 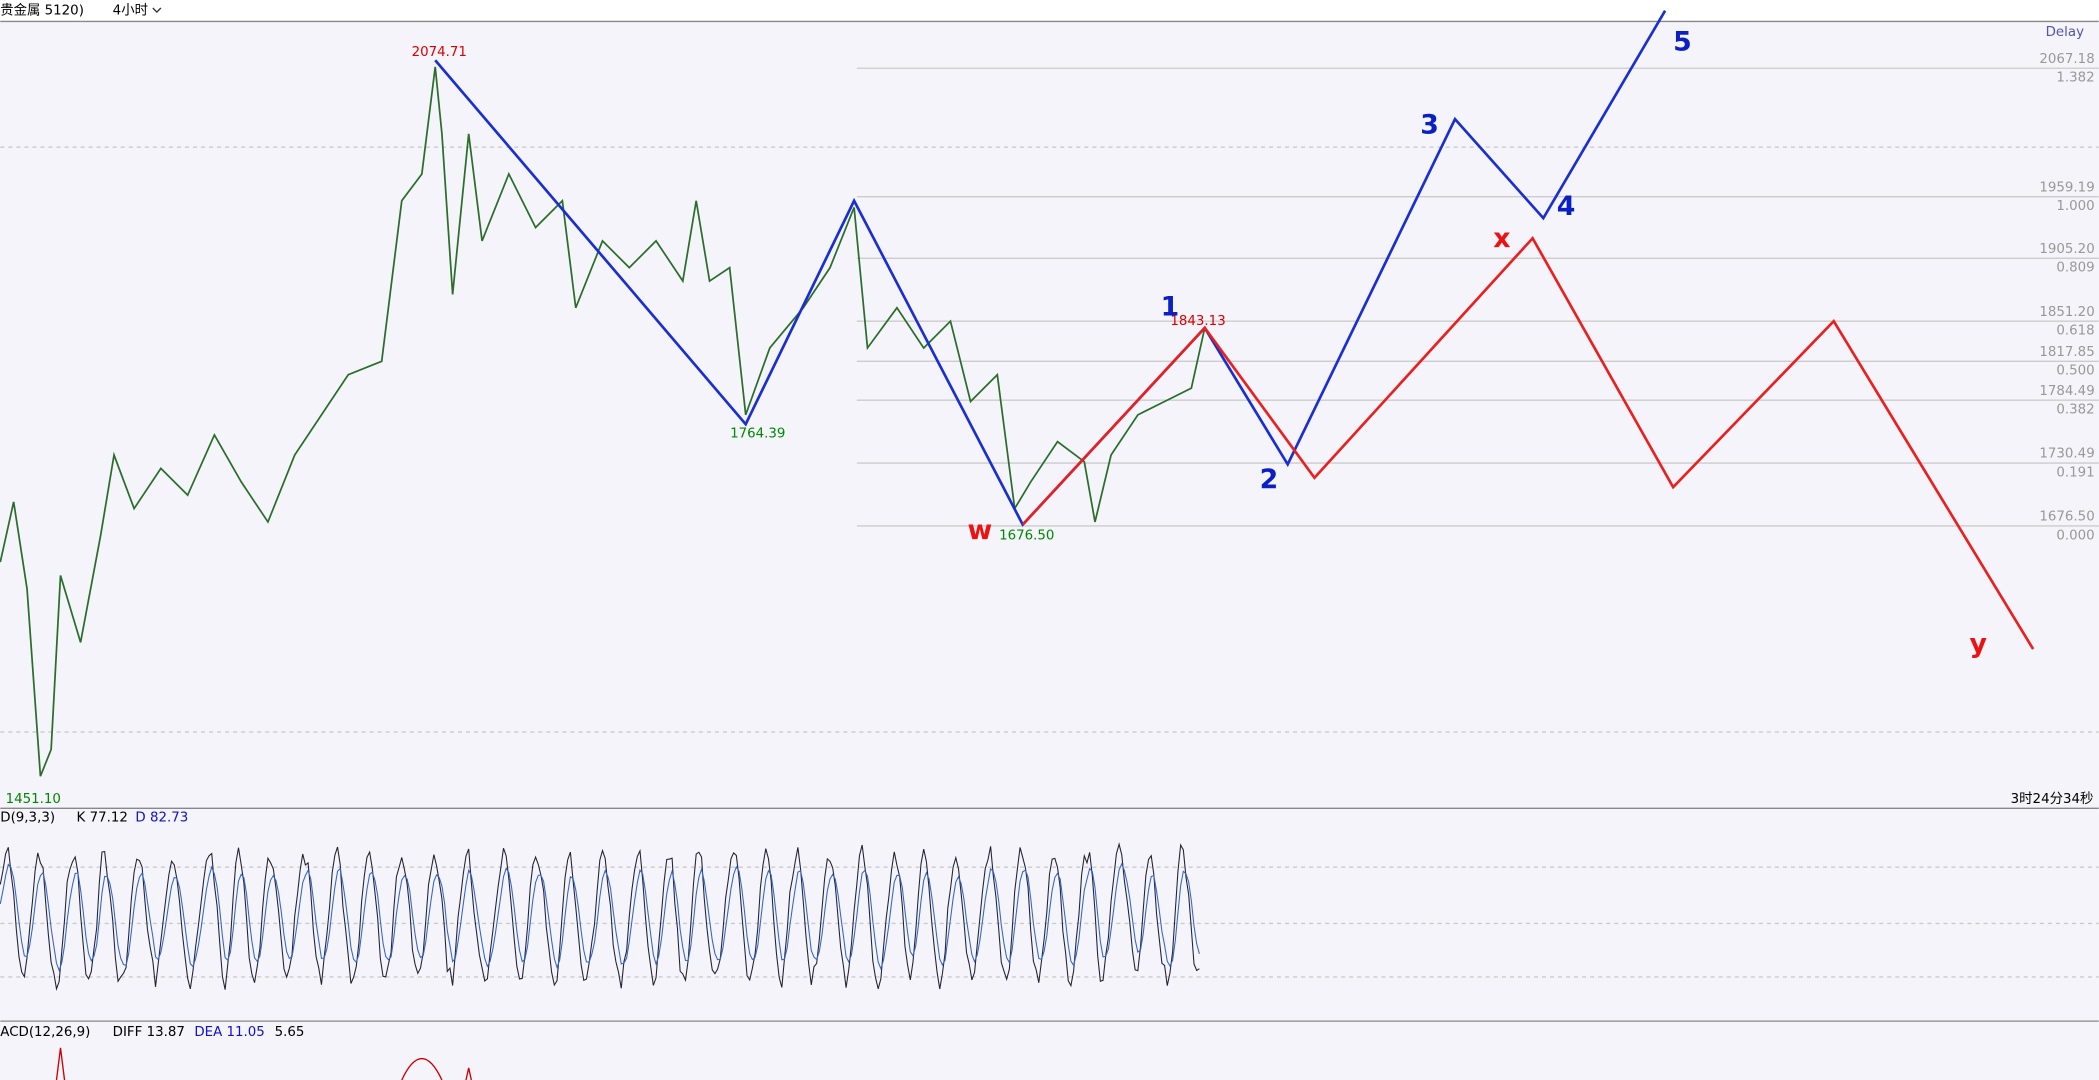 I want to click on axis-label: 0.500, so click(x=2075, y=371).